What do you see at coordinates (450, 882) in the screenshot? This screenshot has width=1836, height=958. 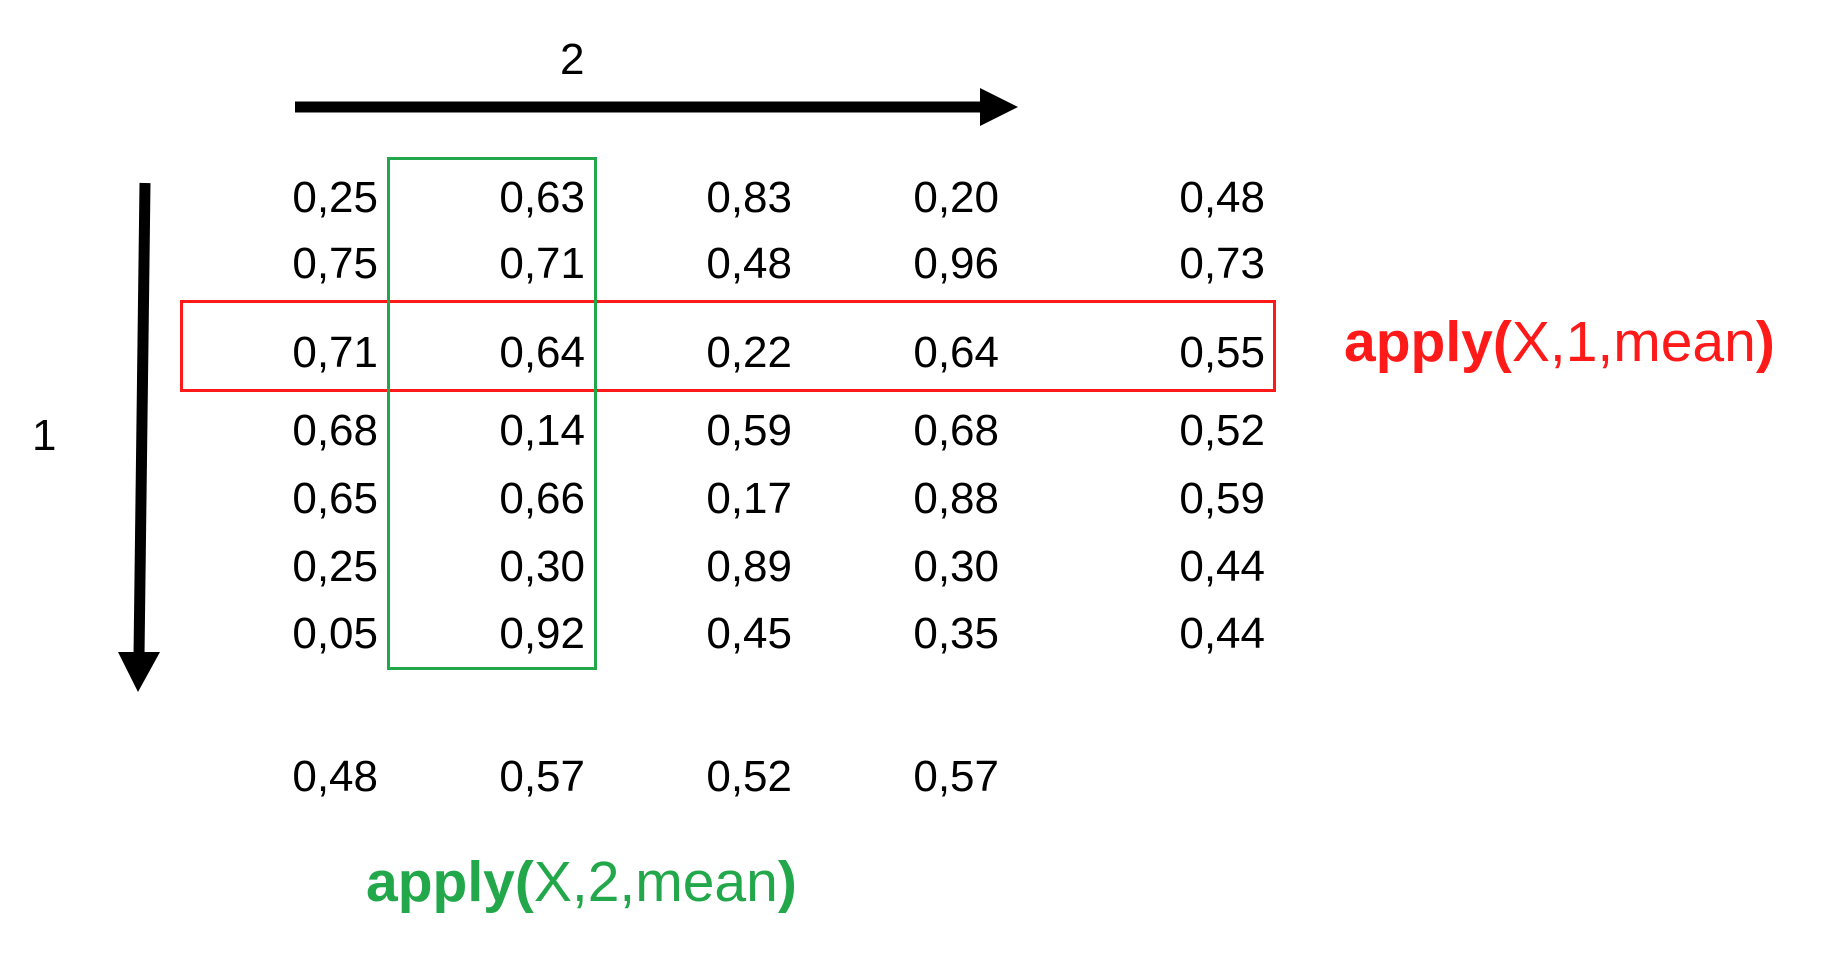 I see `column-apply-keyword: apply(` at bounding box center [450, 882].